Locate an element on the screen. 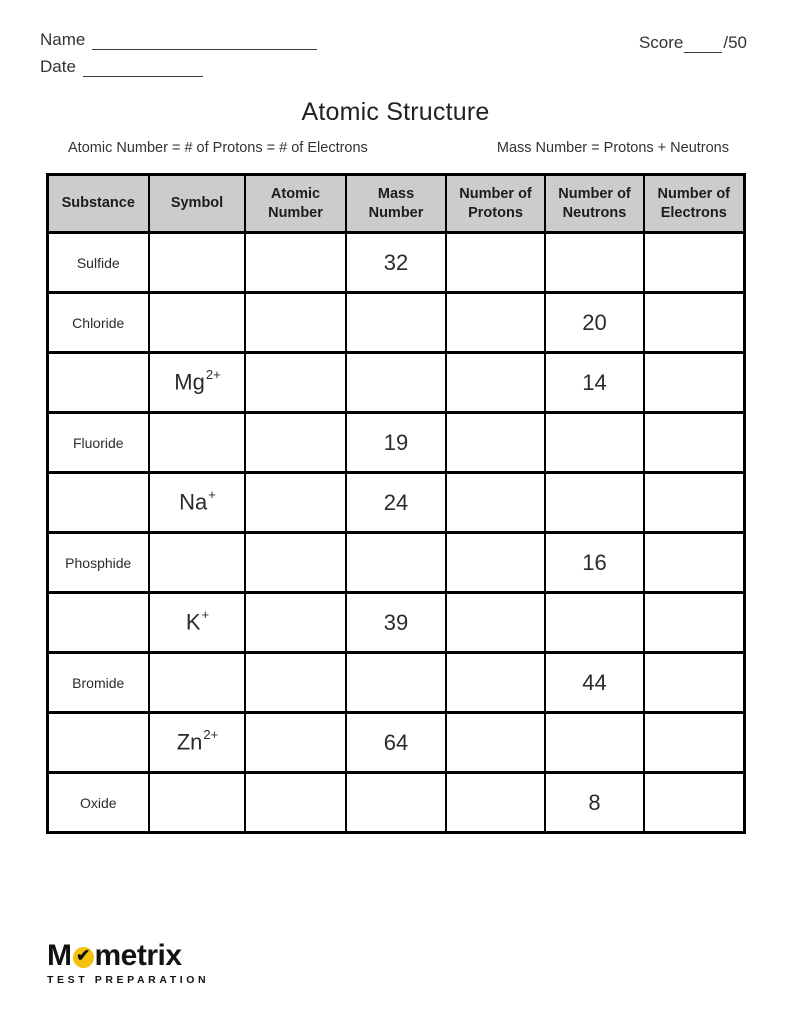  ion-symbol: Na is located at coordinates (193, 502).